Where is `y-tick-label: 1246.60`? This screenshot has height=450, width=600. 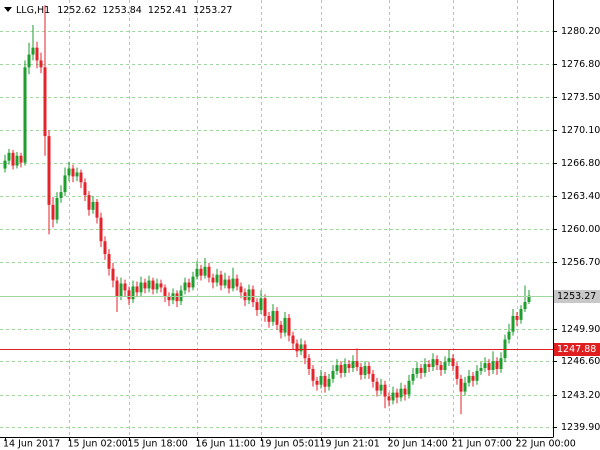 y-tick-label: 1246.60 is located at coordinates (580, 361).